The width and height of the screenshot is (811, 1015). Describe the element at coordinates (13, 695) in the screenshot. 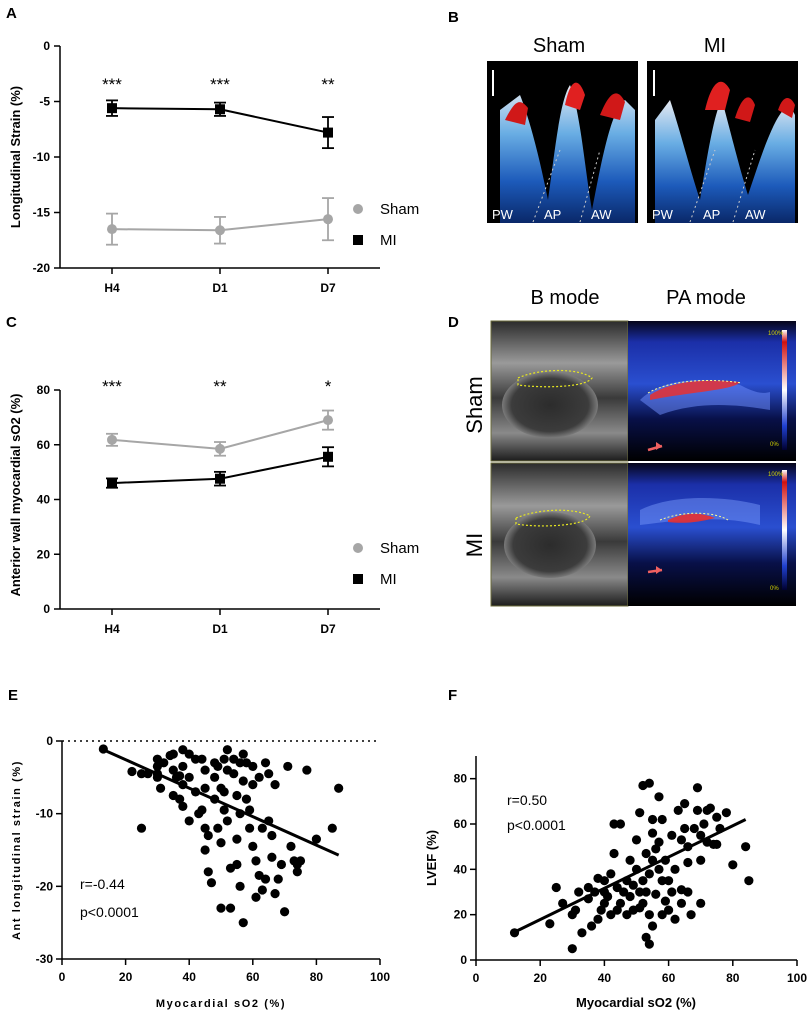

I see `panel-label-e: E` at that location.